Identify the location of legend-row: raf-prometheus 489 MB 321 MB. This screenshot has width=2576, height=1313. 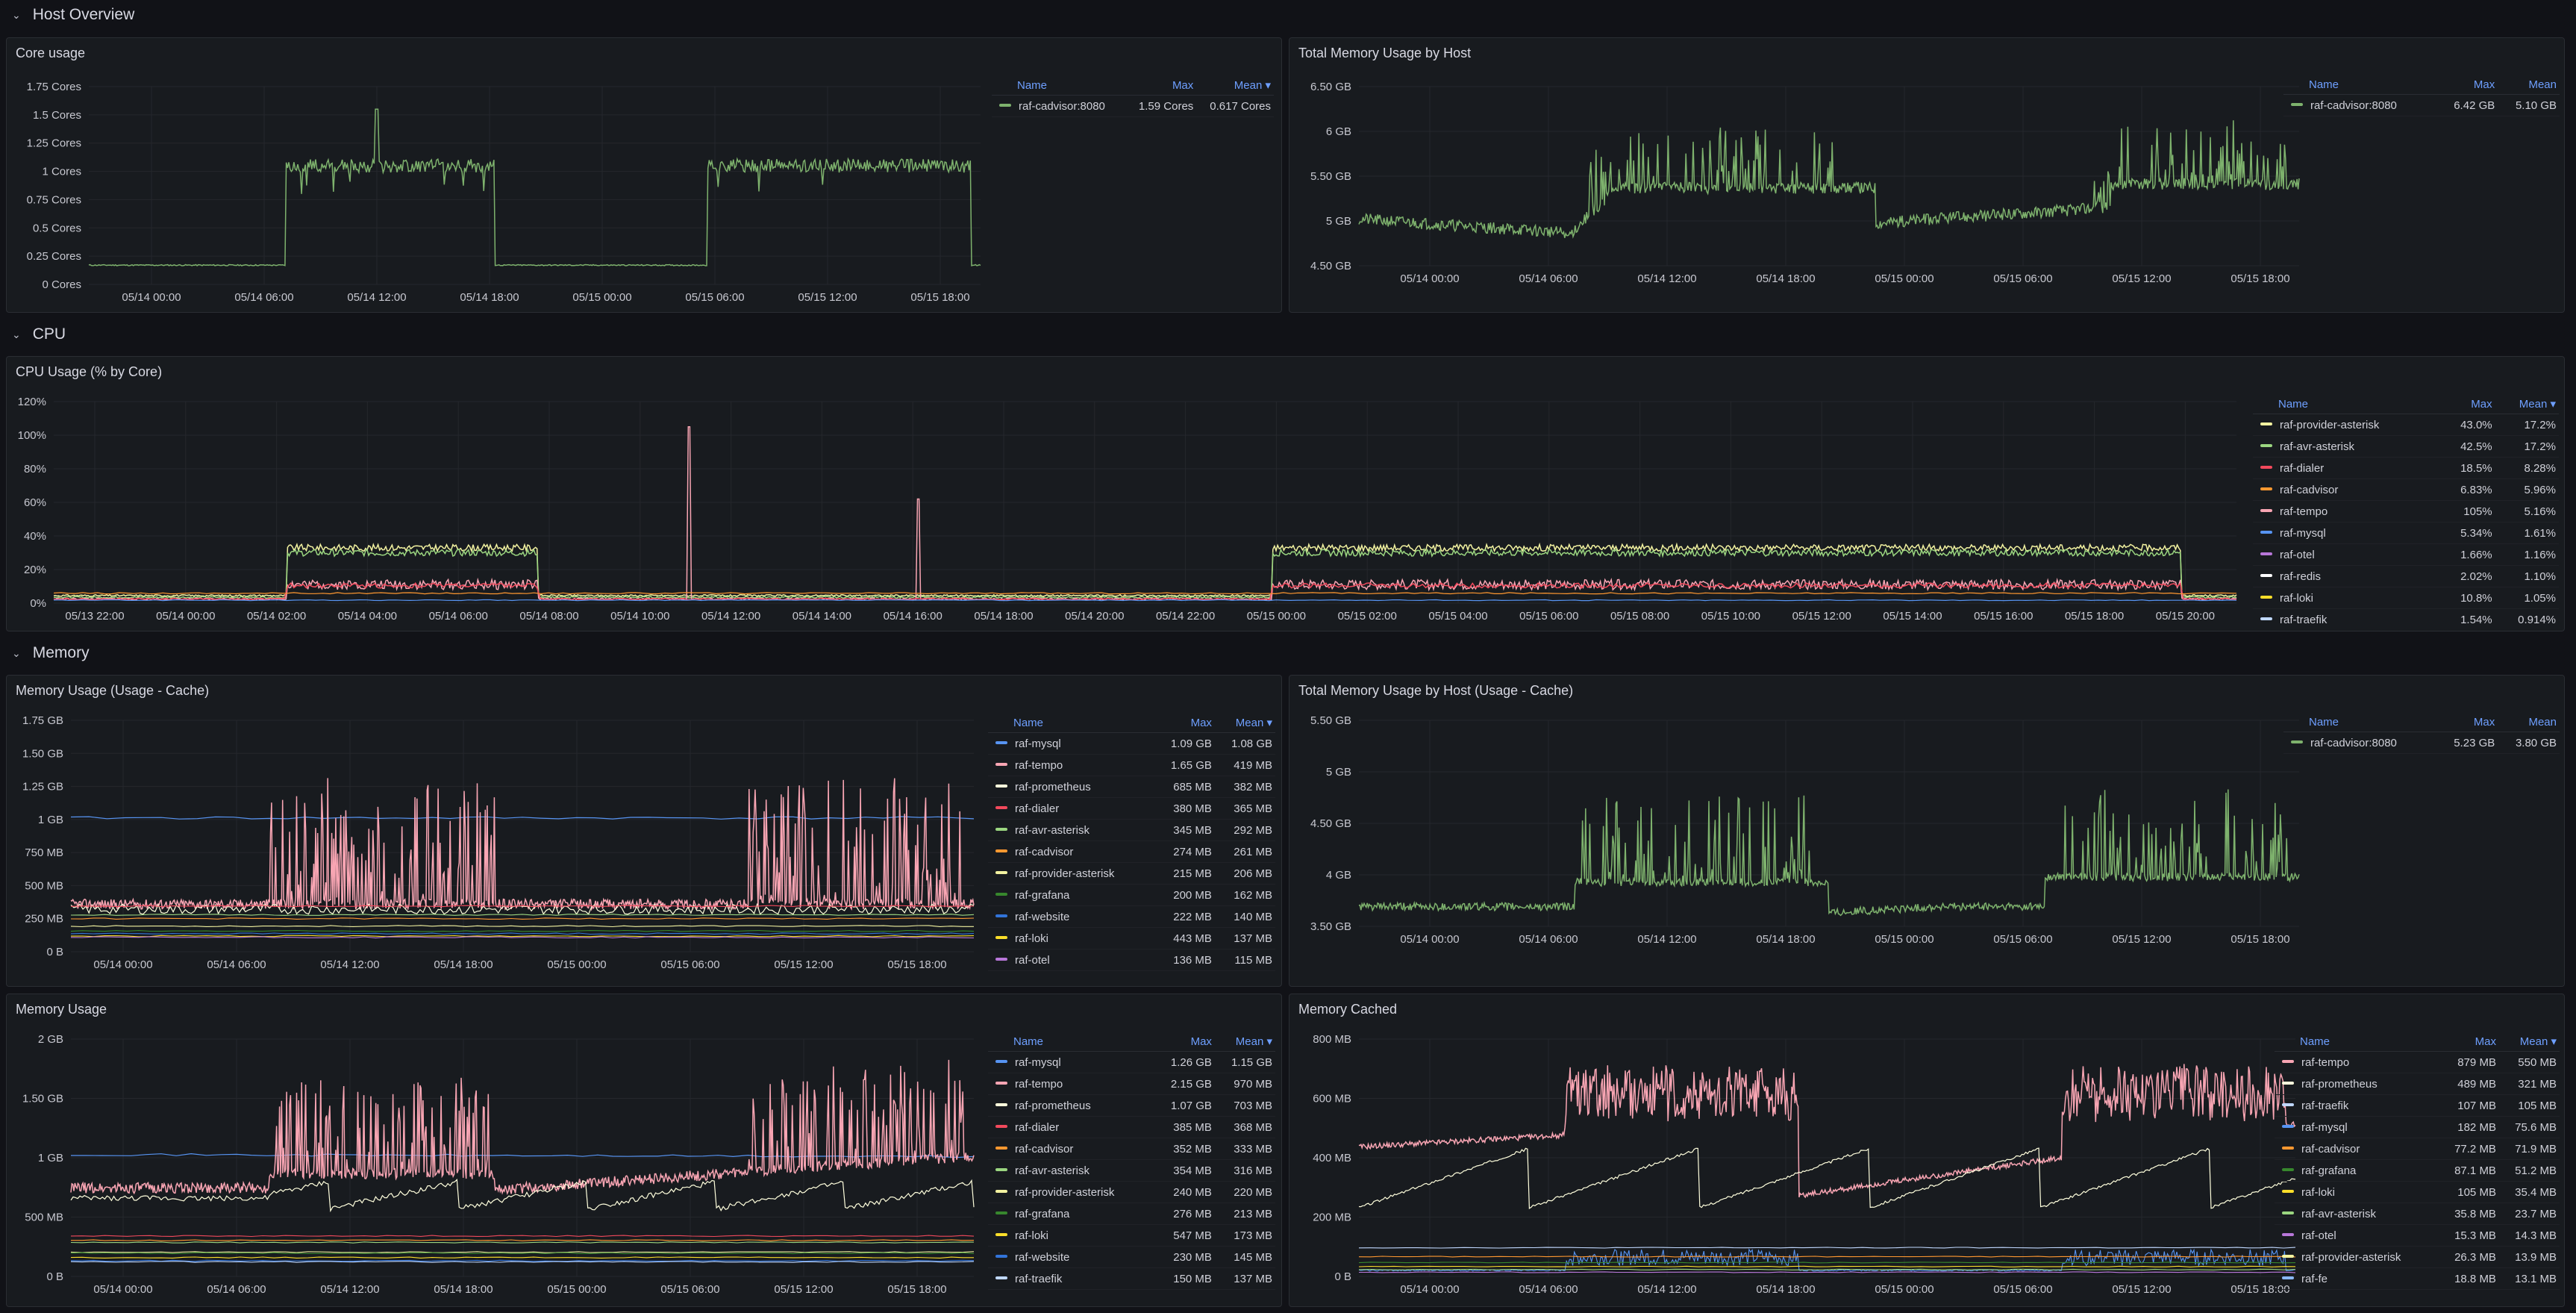
(2417, 1084).